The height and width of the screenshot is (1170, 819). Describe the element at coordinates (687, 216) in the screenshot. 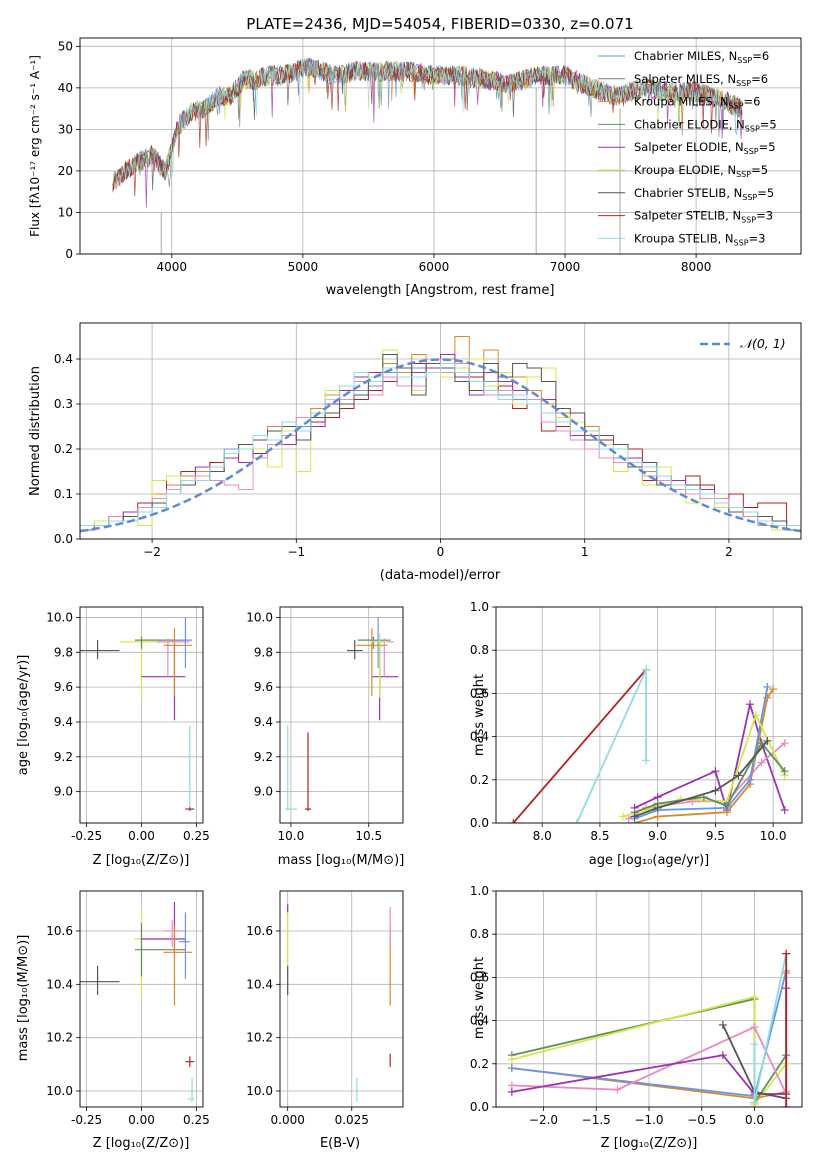

I see `legend-label: Salpeter STELIB, N` at that location.